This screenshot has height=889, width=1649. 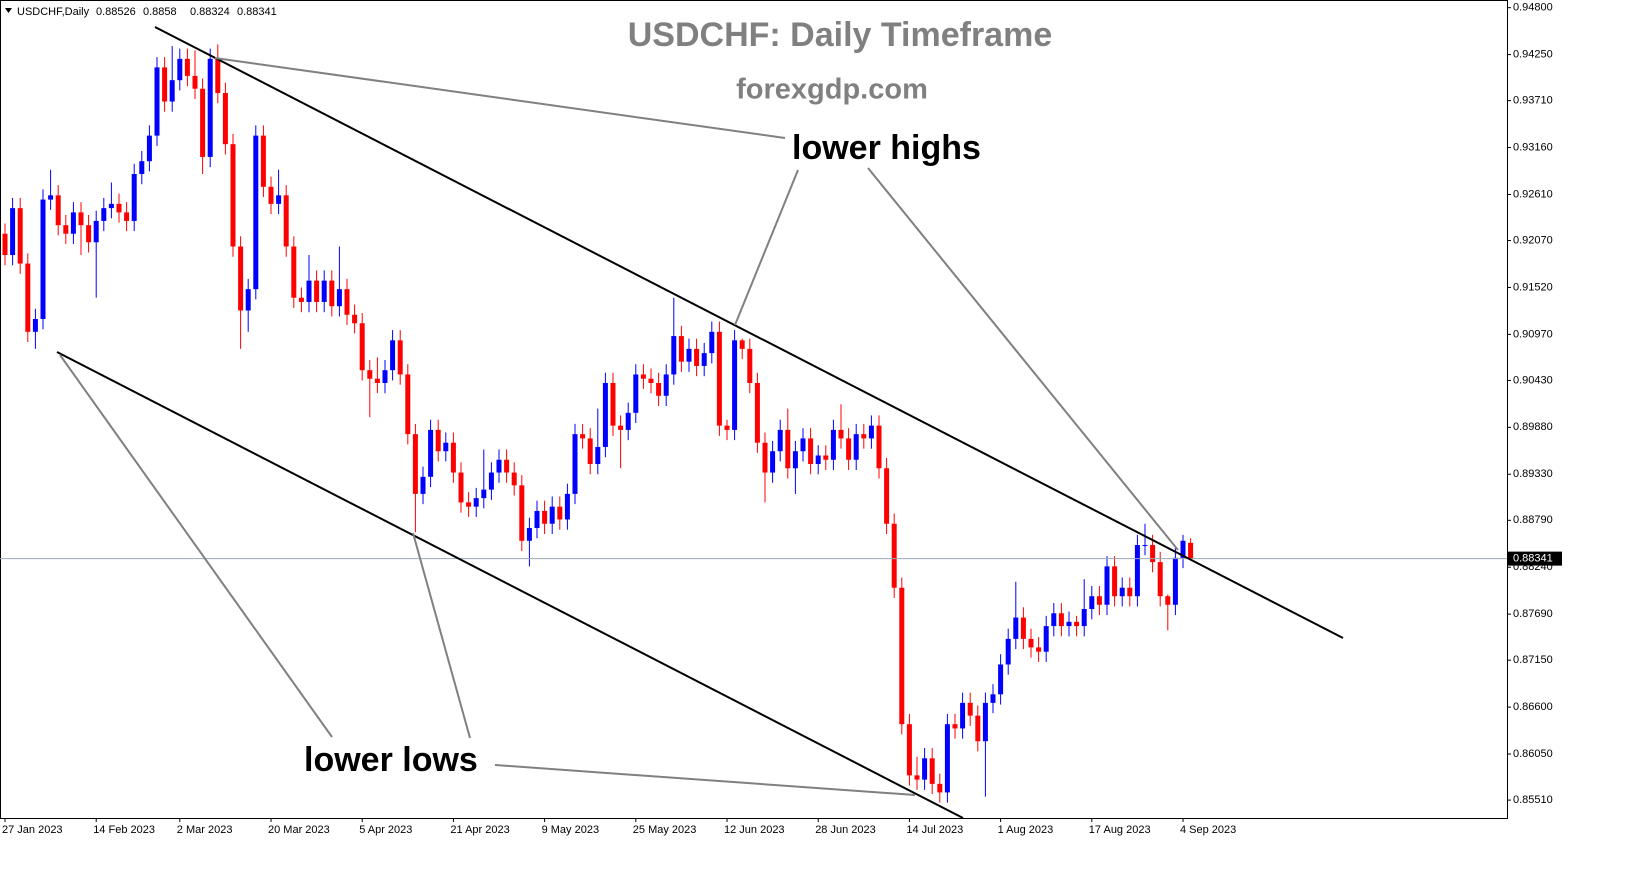 What do you see at coordinates (1026, 830) in the screenshot?
I see `x-tick-label: 1 Aug 2023` at bounding box center [1026, 830].